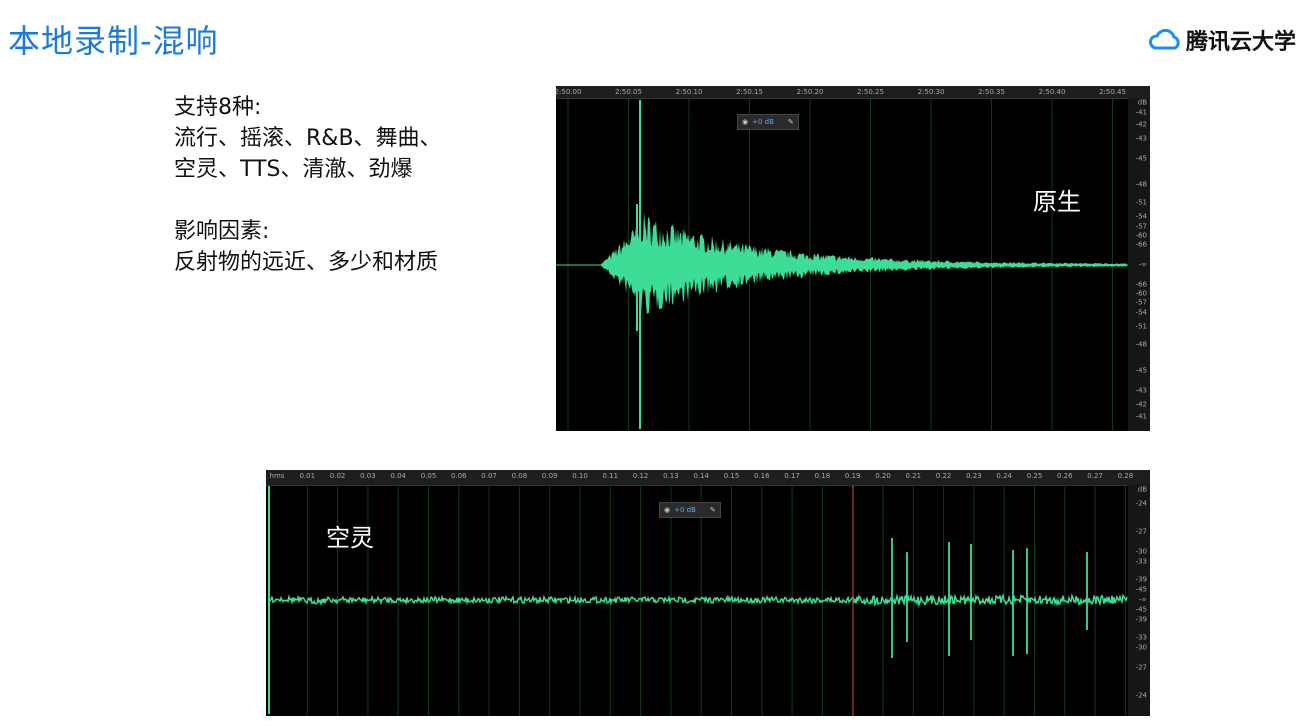 The image size is (1305, 726). I want to click on time-tick: 0.15, so click(731, 476).